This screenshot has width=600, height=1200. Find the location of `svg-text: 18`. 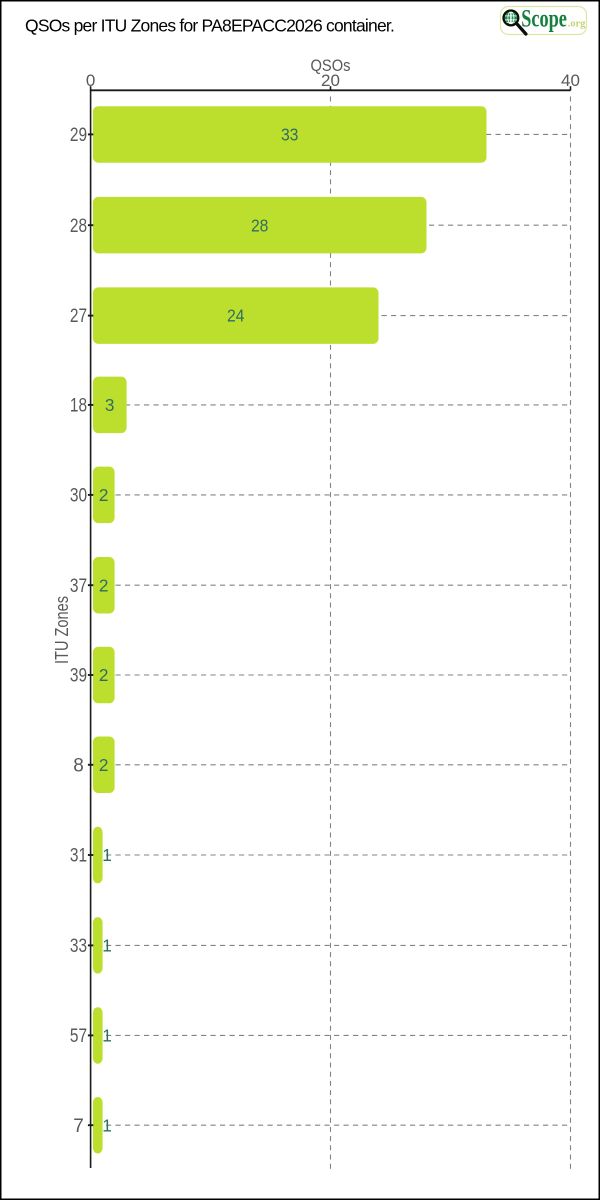

svg-text: 18 is located at coordinates (78, 406).